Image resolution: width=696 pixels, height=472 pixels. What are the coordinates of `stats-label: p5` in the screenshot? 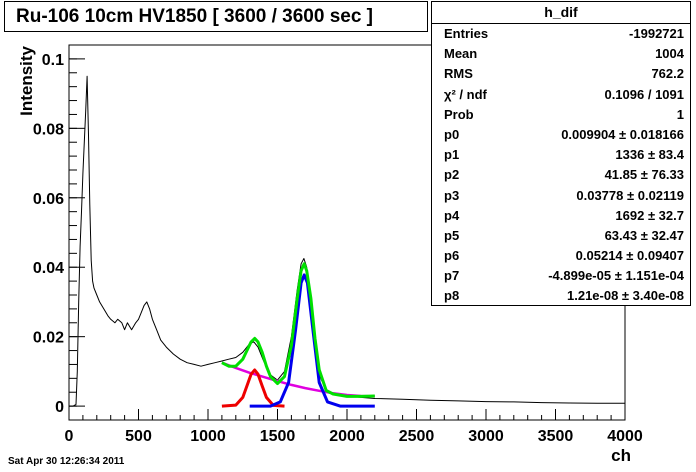 It's located at (452, 235).